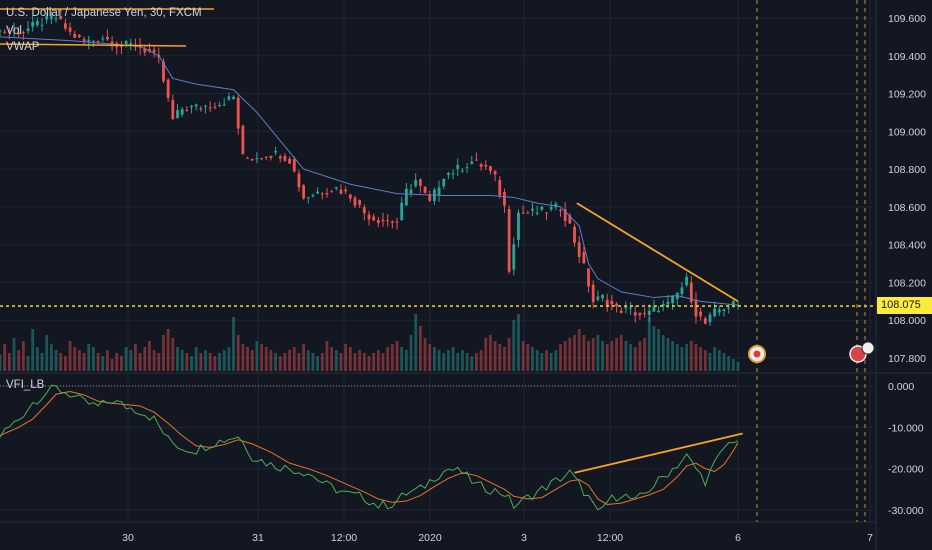  I want to click on last-price-label: 108.075, so click(904, 305).